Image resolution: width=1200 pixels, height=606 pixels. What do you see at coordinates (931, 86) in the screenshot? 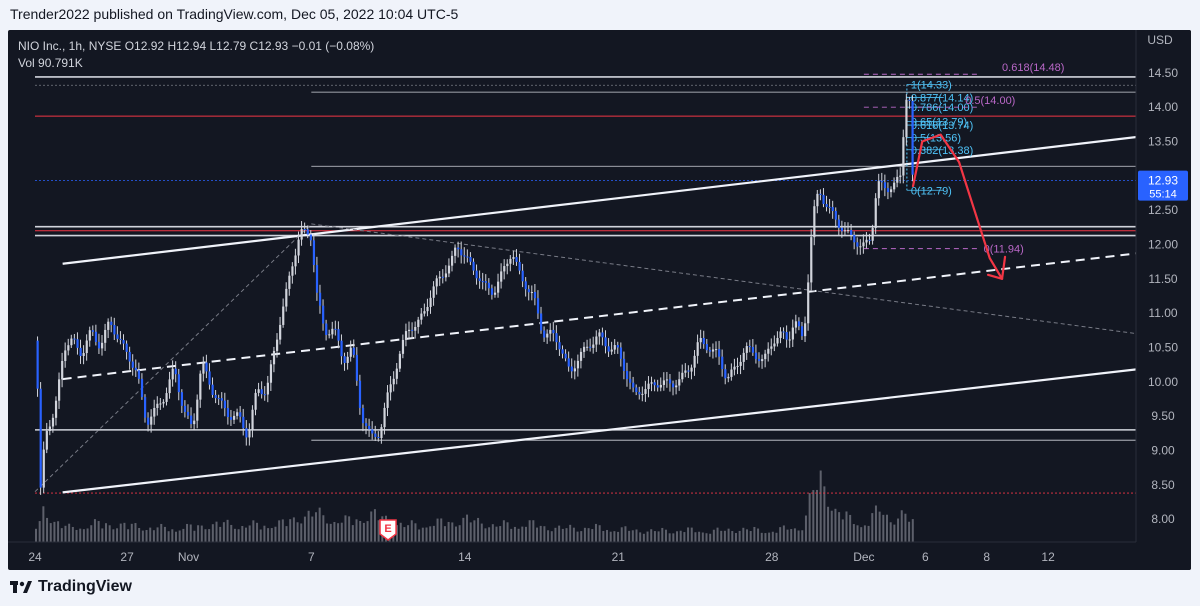
I see `fib-cyan-label: 1(14.33)` at bounding box center [931, 86].